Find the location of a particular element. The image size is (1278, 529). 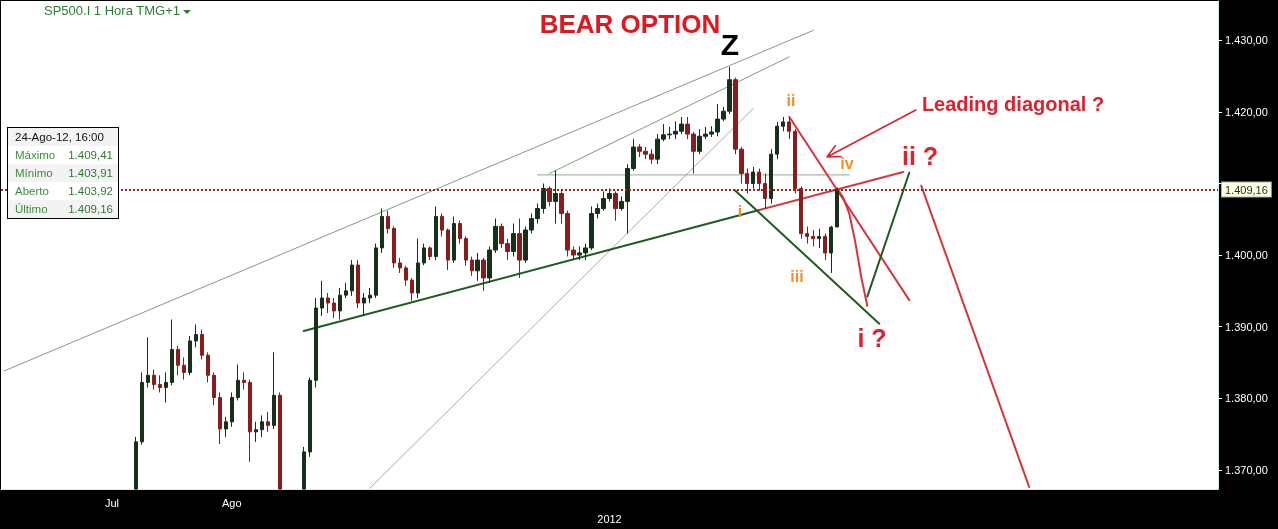

text: Mínimo 1.403,91 is located at coordinates (64, 173).